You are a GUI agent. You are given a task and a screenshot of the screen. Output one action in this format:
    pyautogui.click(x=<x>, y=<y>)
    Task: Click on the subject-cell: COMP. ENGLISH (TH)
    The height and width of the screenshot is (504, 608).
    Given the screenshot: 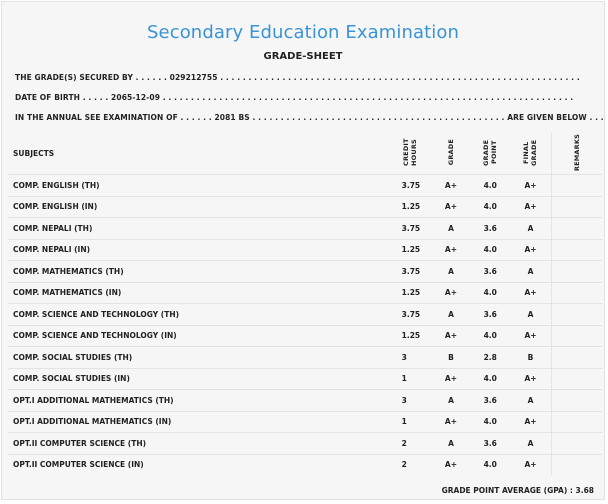 What is the action you would take?
    pyautogui.click(x=205, y=185)
    